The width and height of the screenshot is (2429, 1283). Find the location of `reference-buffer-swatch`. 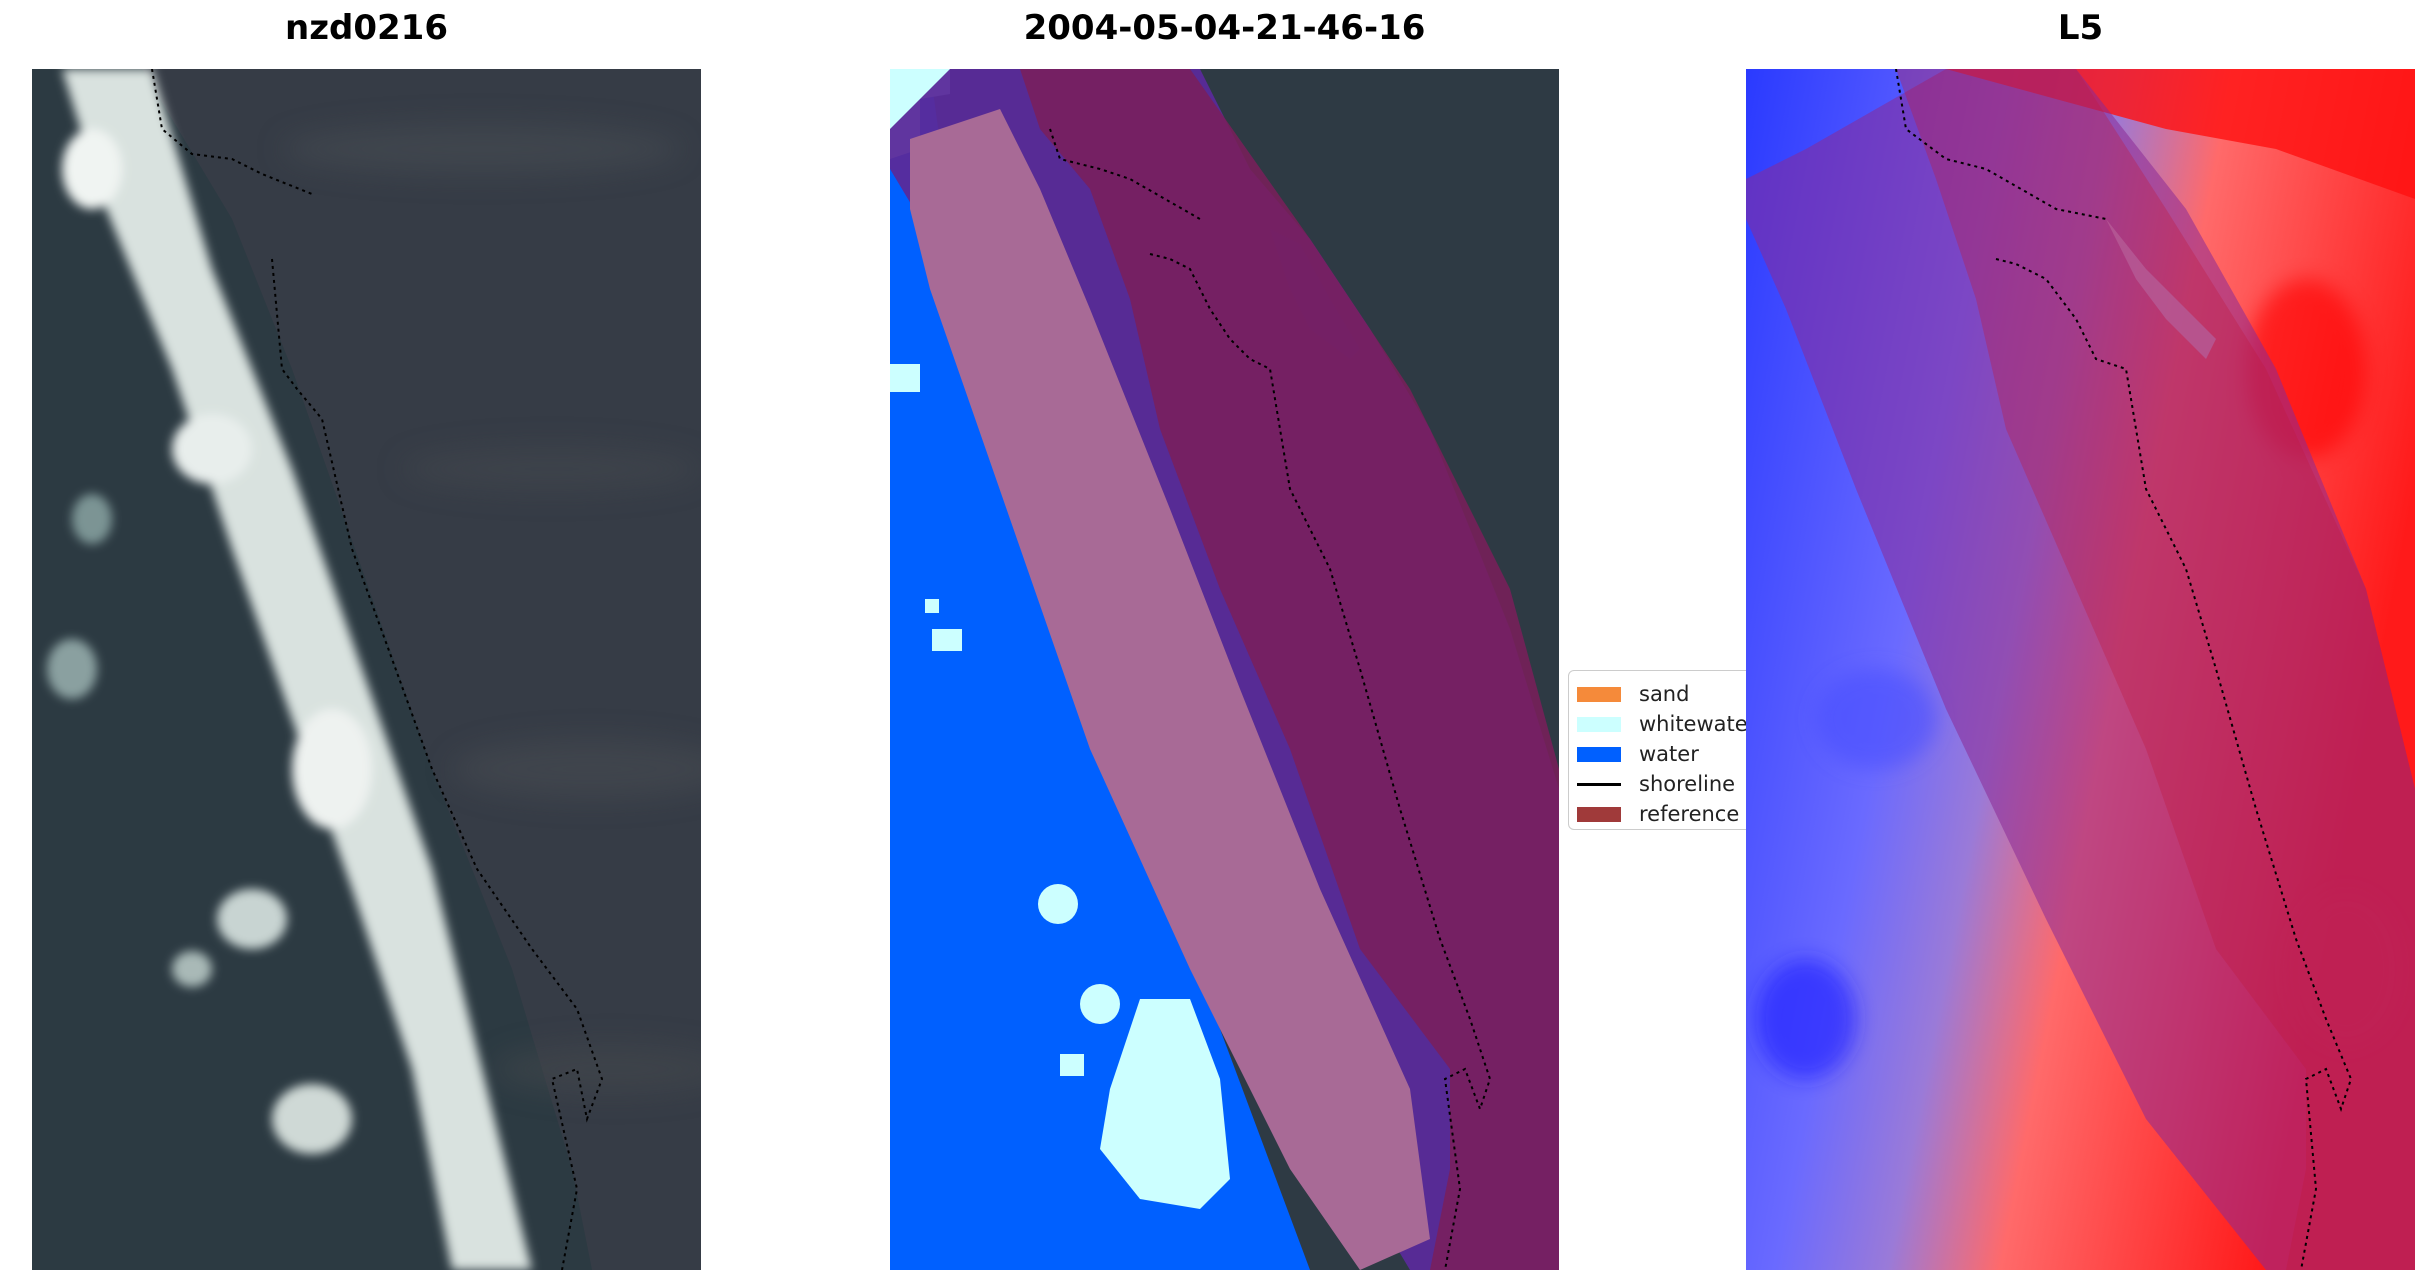

reference-buffer-swatch is located at coordinates (1599, 814).